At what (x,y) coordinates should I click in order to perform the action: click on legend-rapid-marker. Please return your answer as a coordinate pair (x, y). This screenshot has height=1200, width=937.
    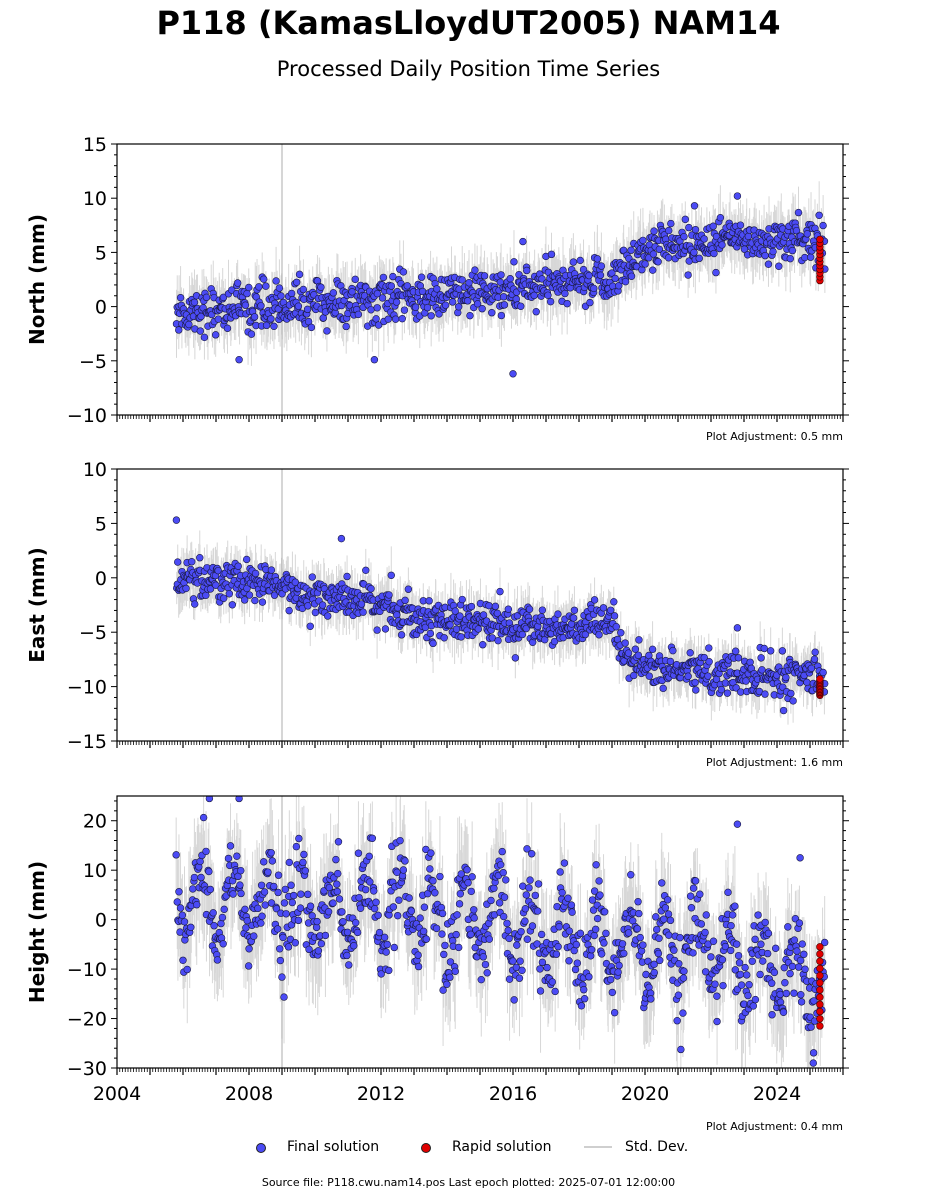
    Looking at the image, I should click on (426, 1148).